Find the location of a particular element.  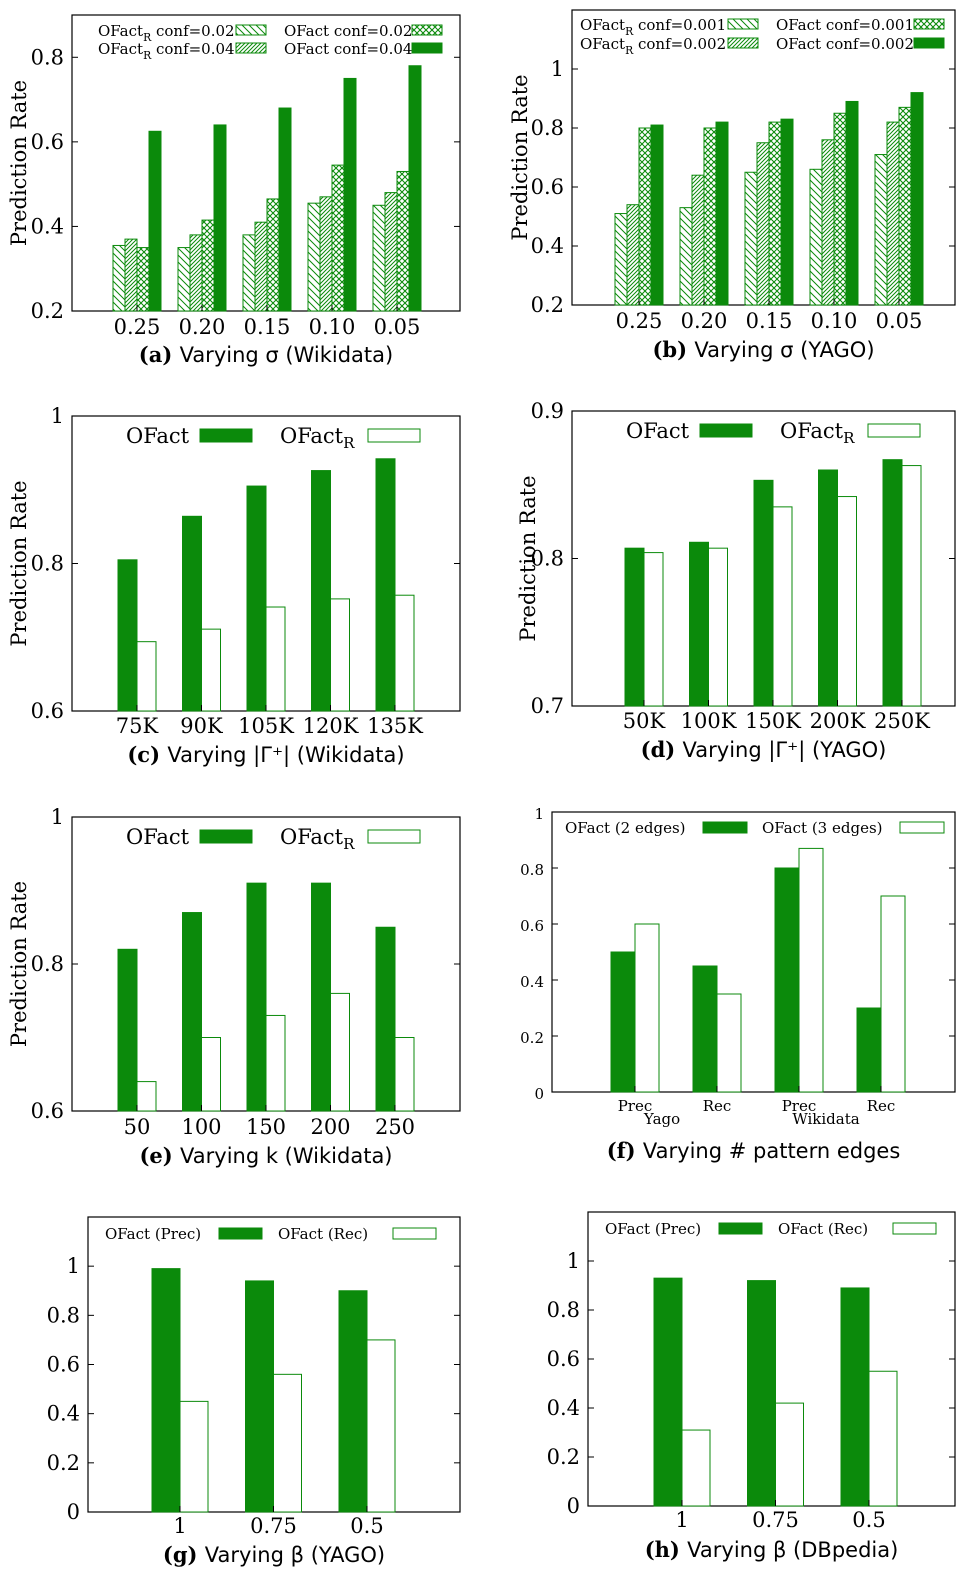

x-tick-label: 0.15 is located at coordinates (267, 327).